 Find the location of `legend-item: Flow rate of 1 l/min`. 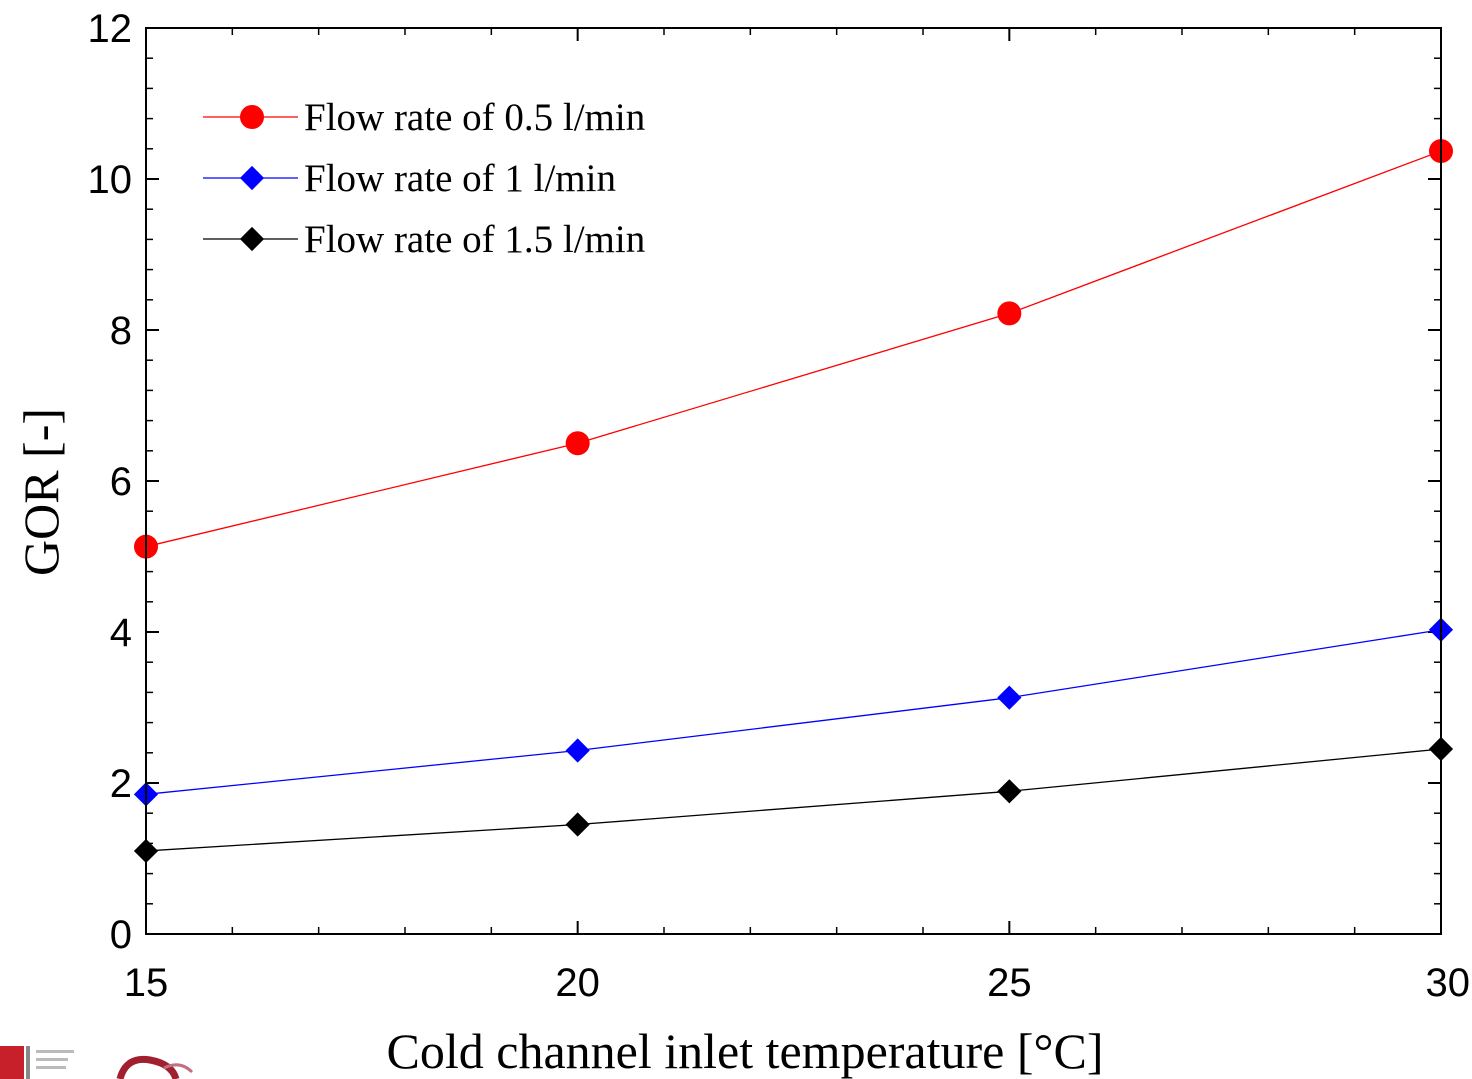

legend-item: Flow rate of 1 l/min is located at coordinates (409, 178).